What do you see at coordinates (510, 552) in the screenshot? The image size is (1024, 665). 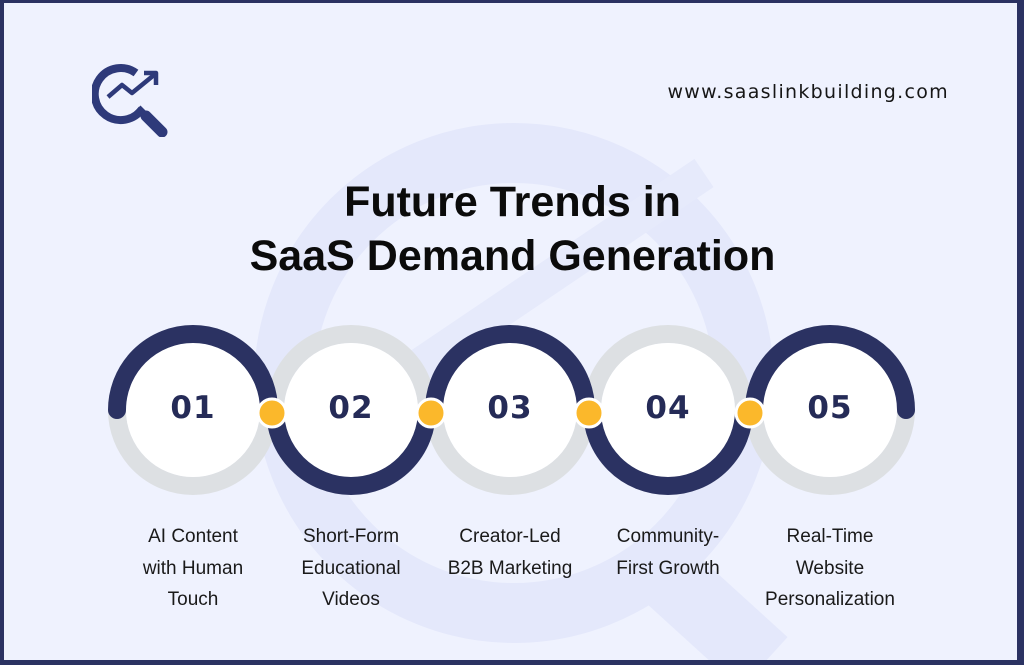 I see `step-label-3: Creator-Led B2B Marketing` at bounding box center [510, 552].